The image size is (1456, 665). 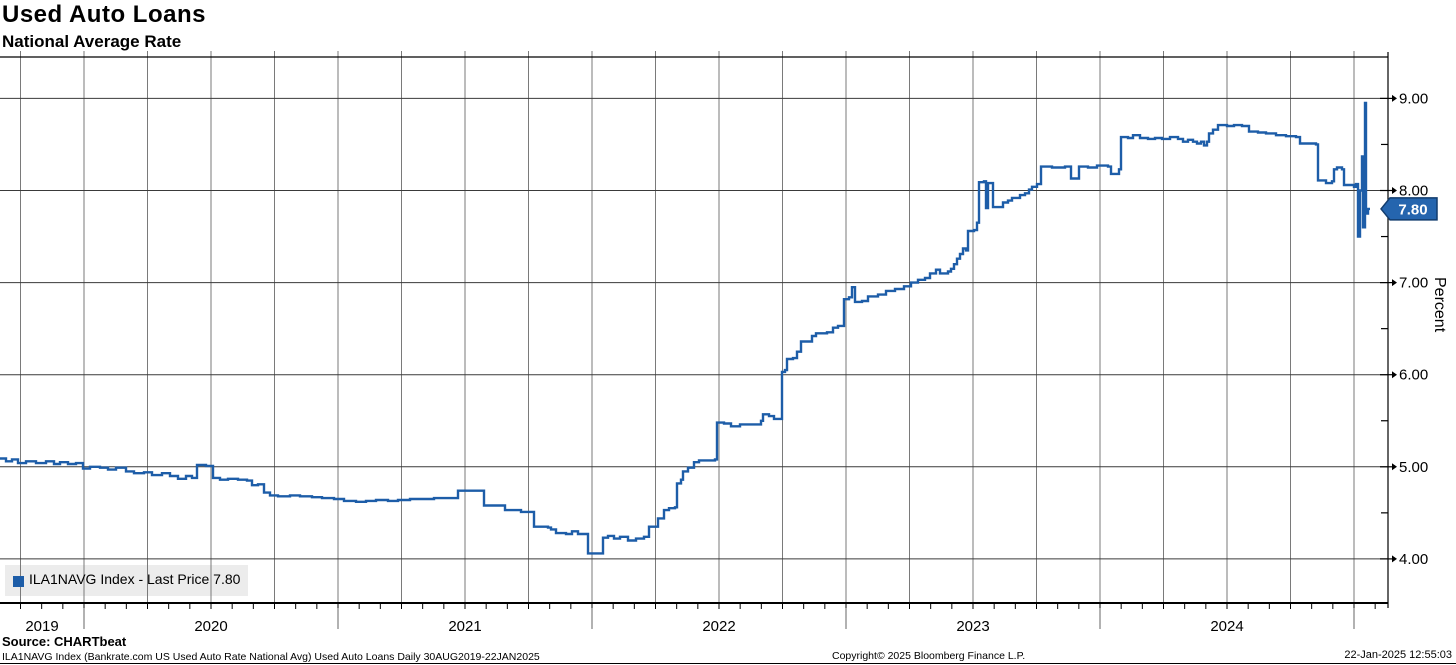 What do you see at coordinates (972, 626) in the screenshot?
I see `x-year-label: 2023` at bounding box center [972, 626].